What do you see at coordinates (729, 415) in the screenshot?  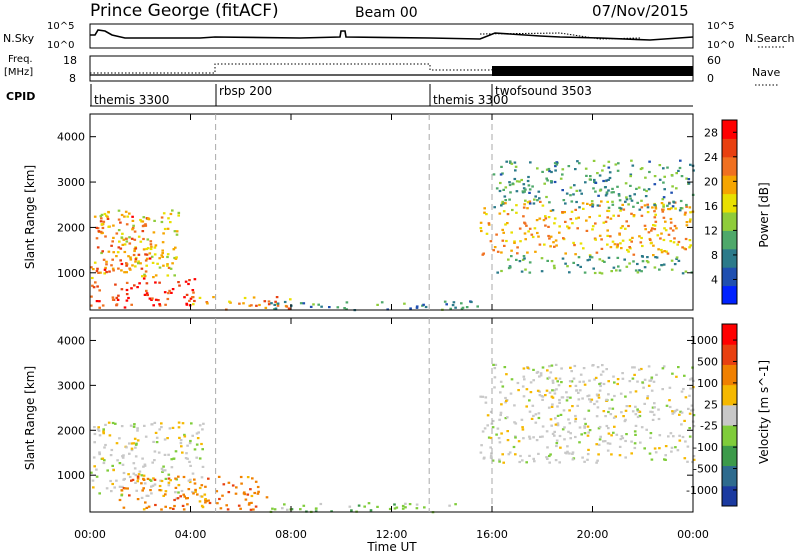 I see `colorbar-frame` at bounding box center [729, 415].